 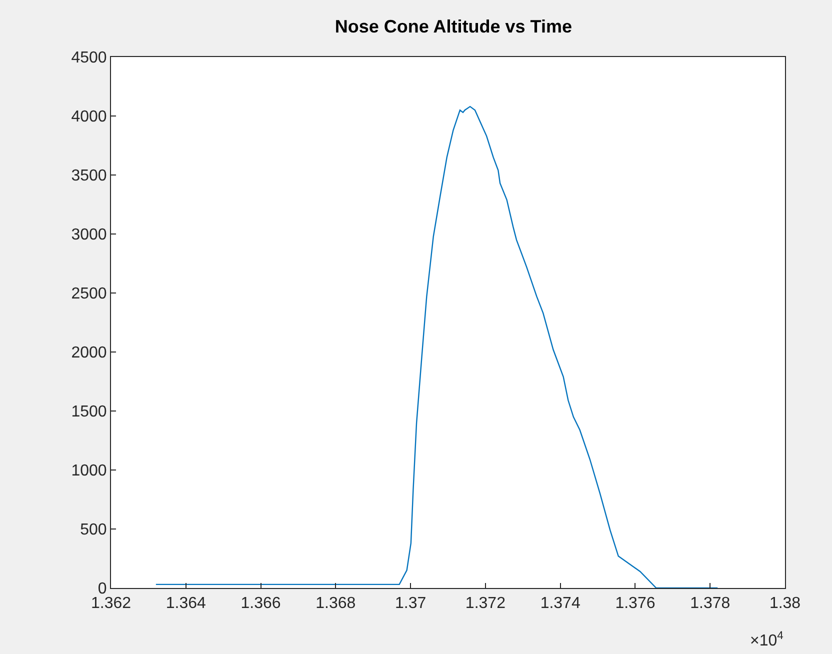 I want to click on y-tick-label: 1500, so click(x=89, y=412).